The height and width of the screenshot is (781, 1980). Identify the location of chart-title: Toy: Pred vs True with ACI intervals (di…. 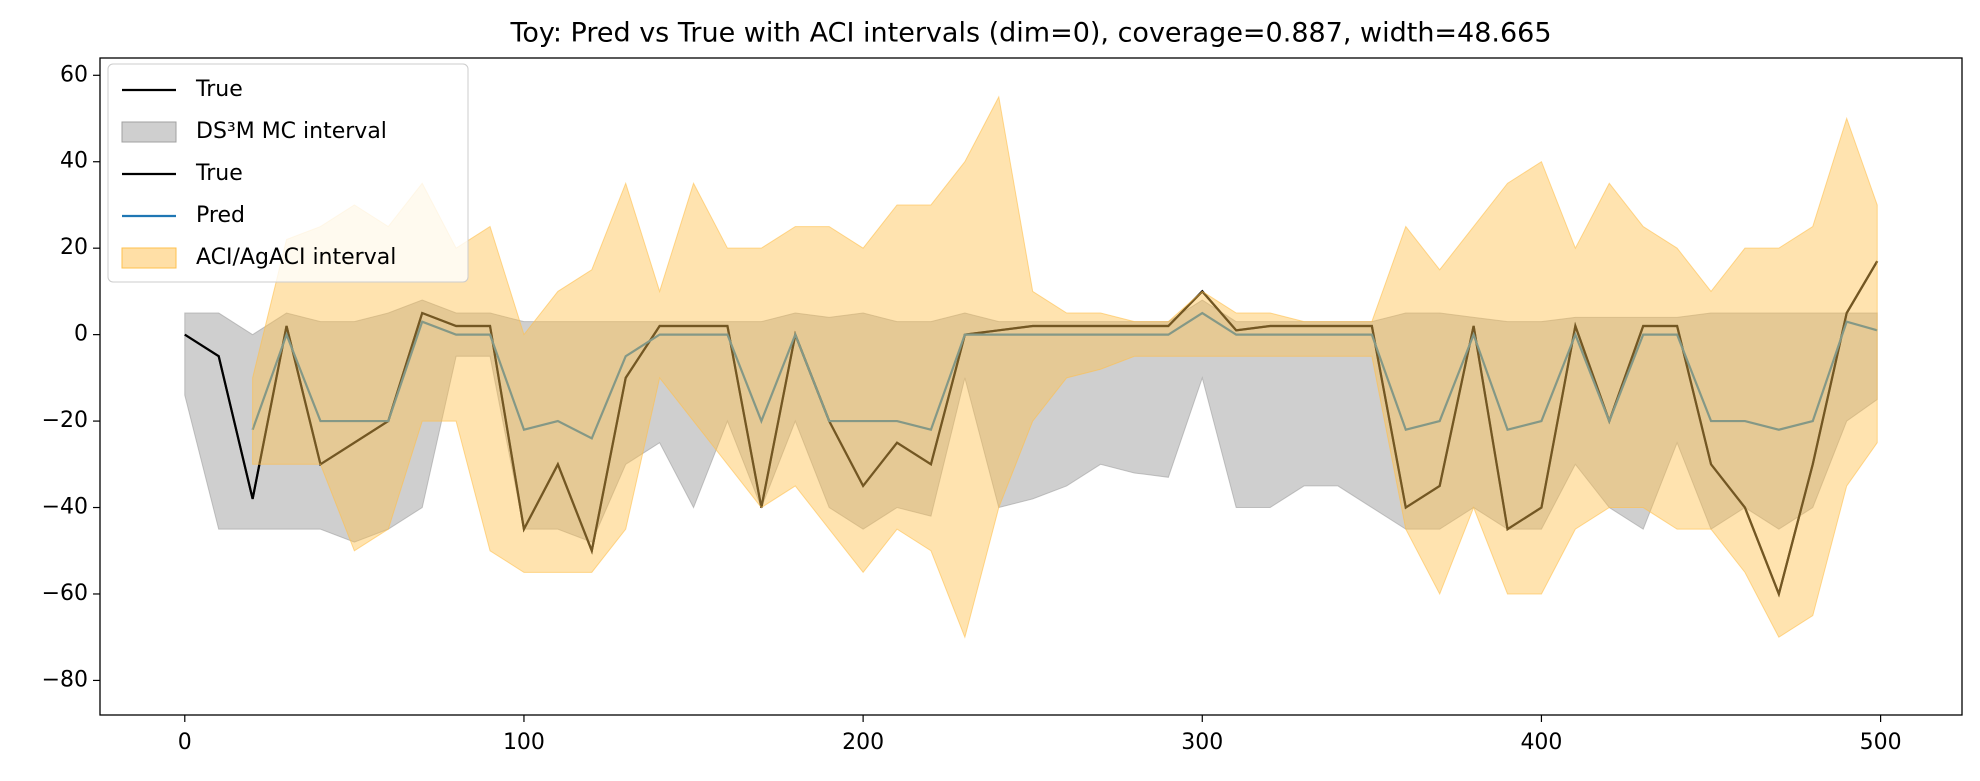
(1030, 33).